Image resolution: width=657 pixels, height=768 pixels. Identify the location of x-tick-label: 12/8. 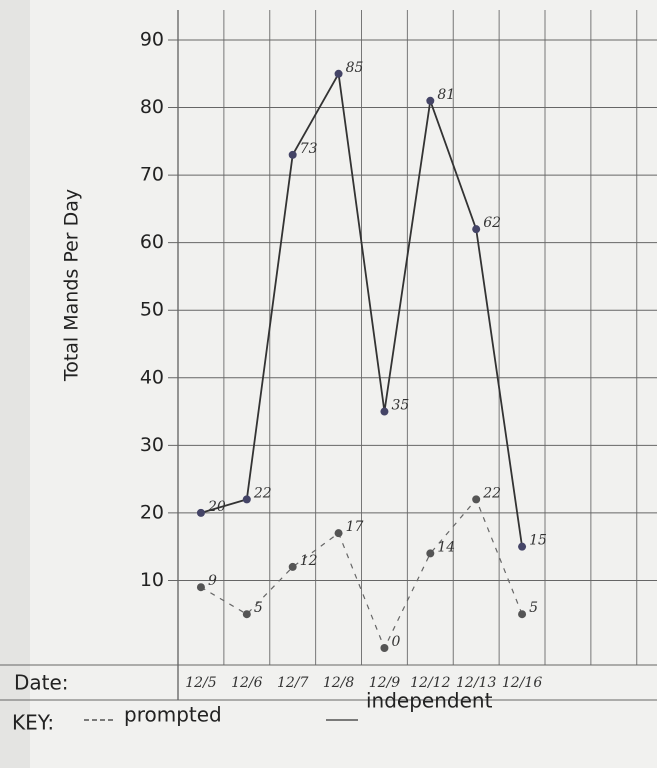
(339, 683).